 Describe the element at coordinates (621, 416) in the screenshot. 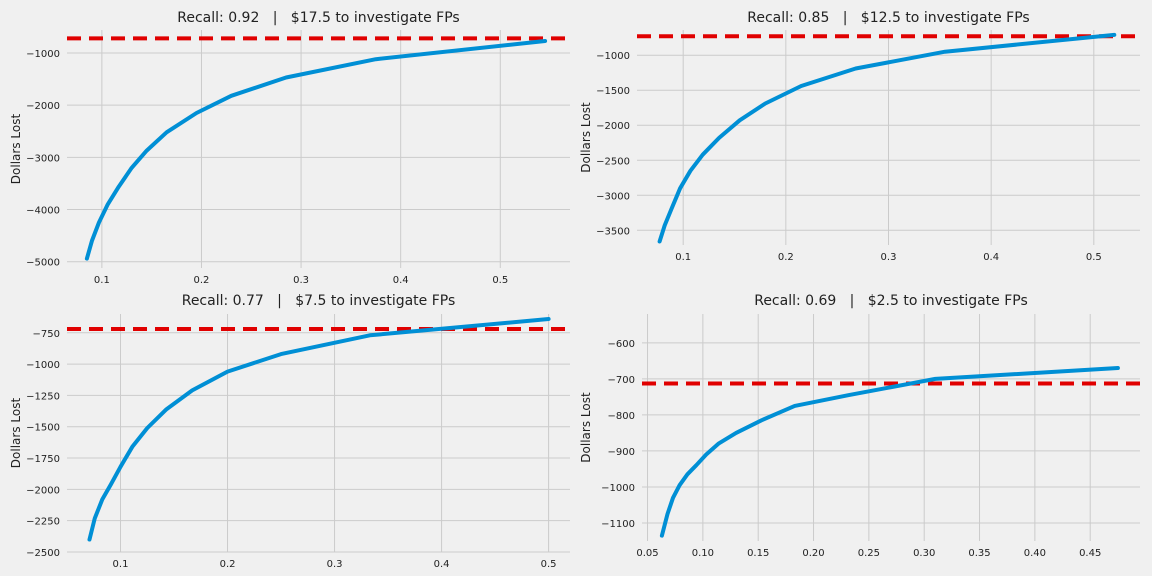

I see `y-tick-label: −800` at that location.